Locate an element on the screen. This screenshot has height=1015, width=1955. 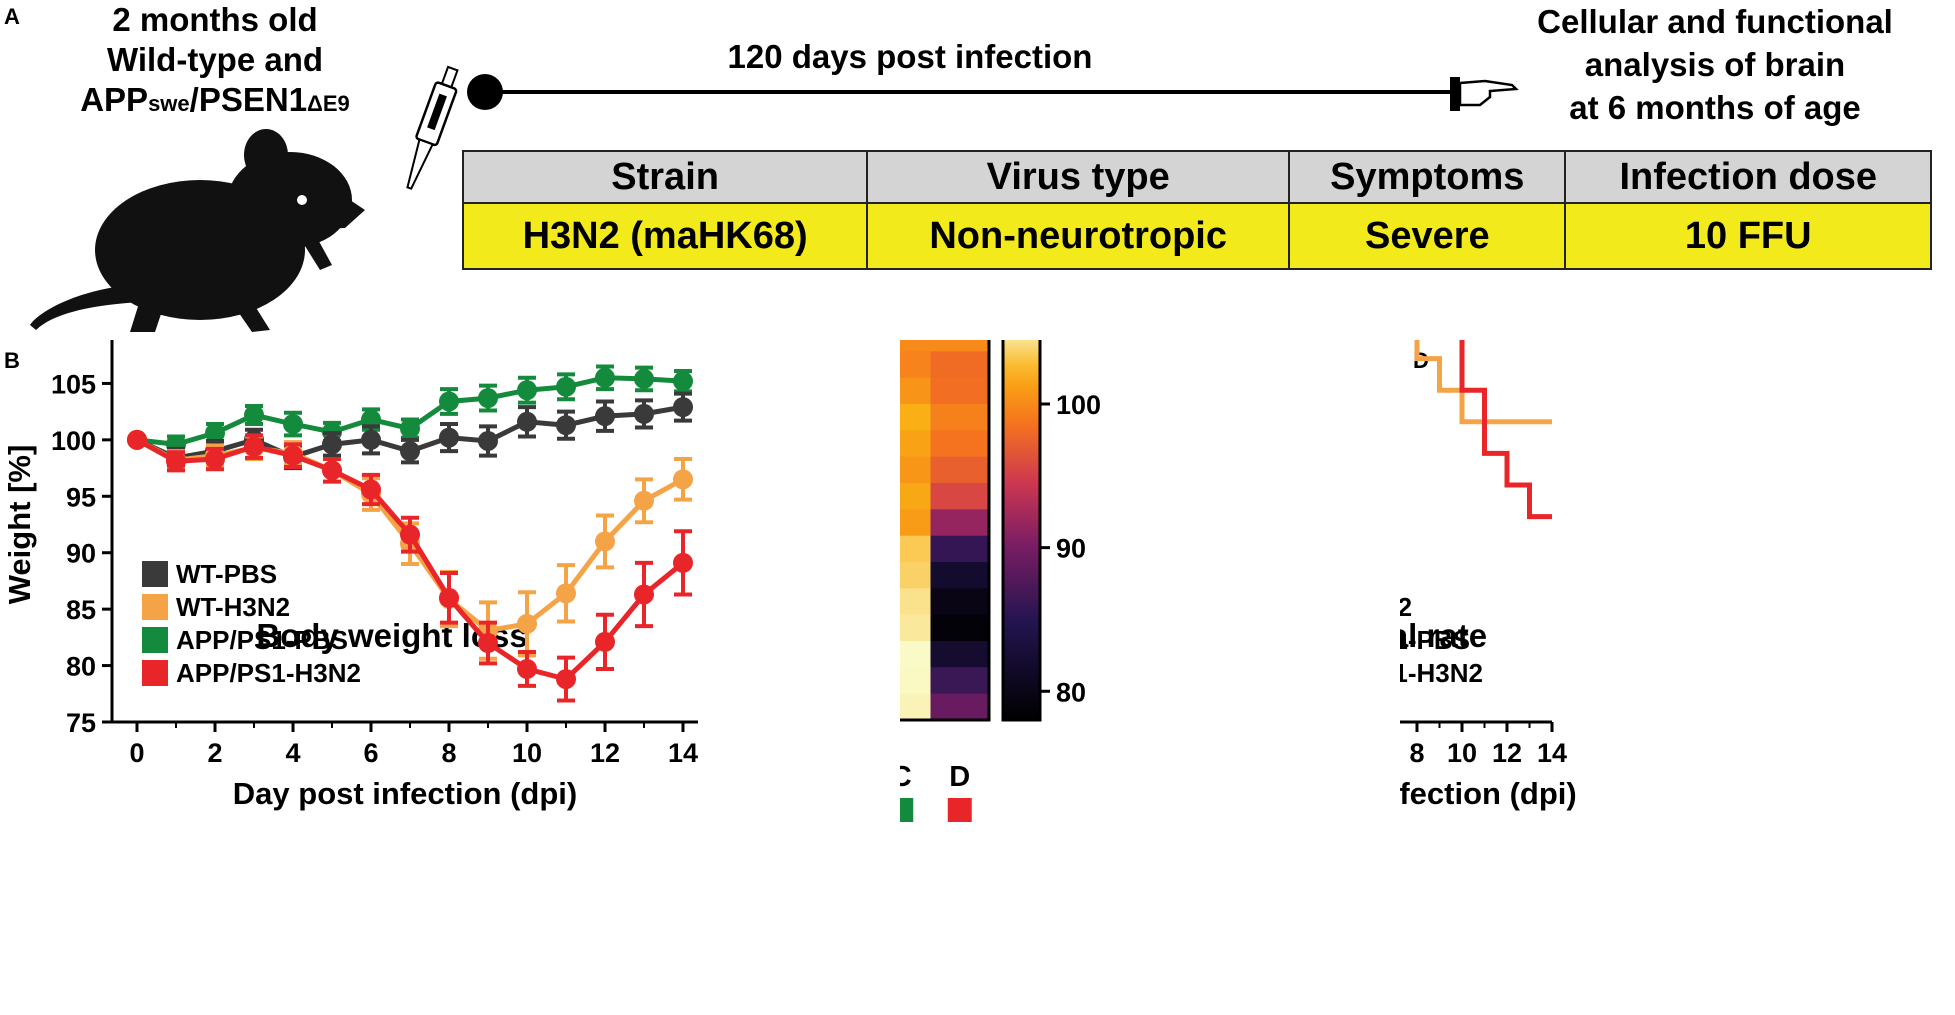
pointing-hand-icon is located at coordinates (1484, 94).